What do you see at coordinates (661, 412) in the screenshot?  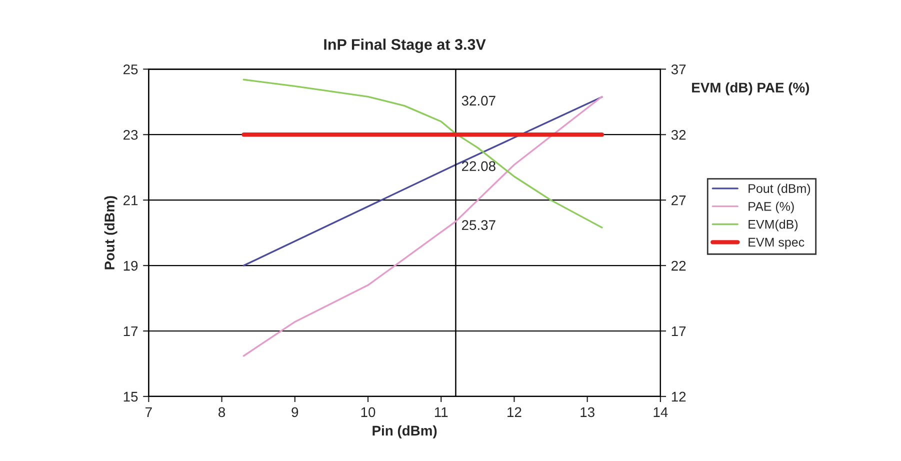 I see `x-tick-label: 14` at bounding box center [661, 412].